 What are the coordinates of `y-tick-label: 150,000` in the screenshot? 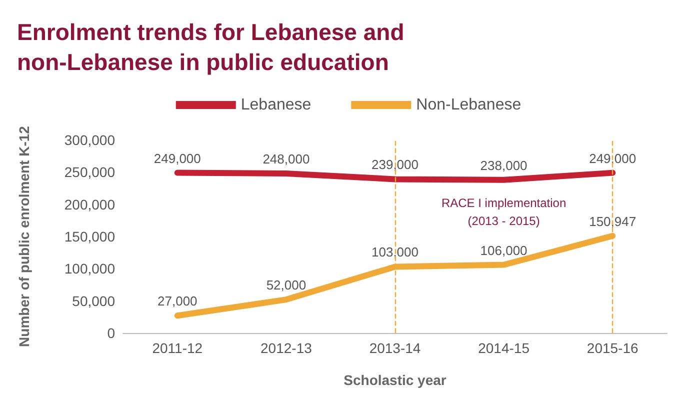 It's located at (90, 236).